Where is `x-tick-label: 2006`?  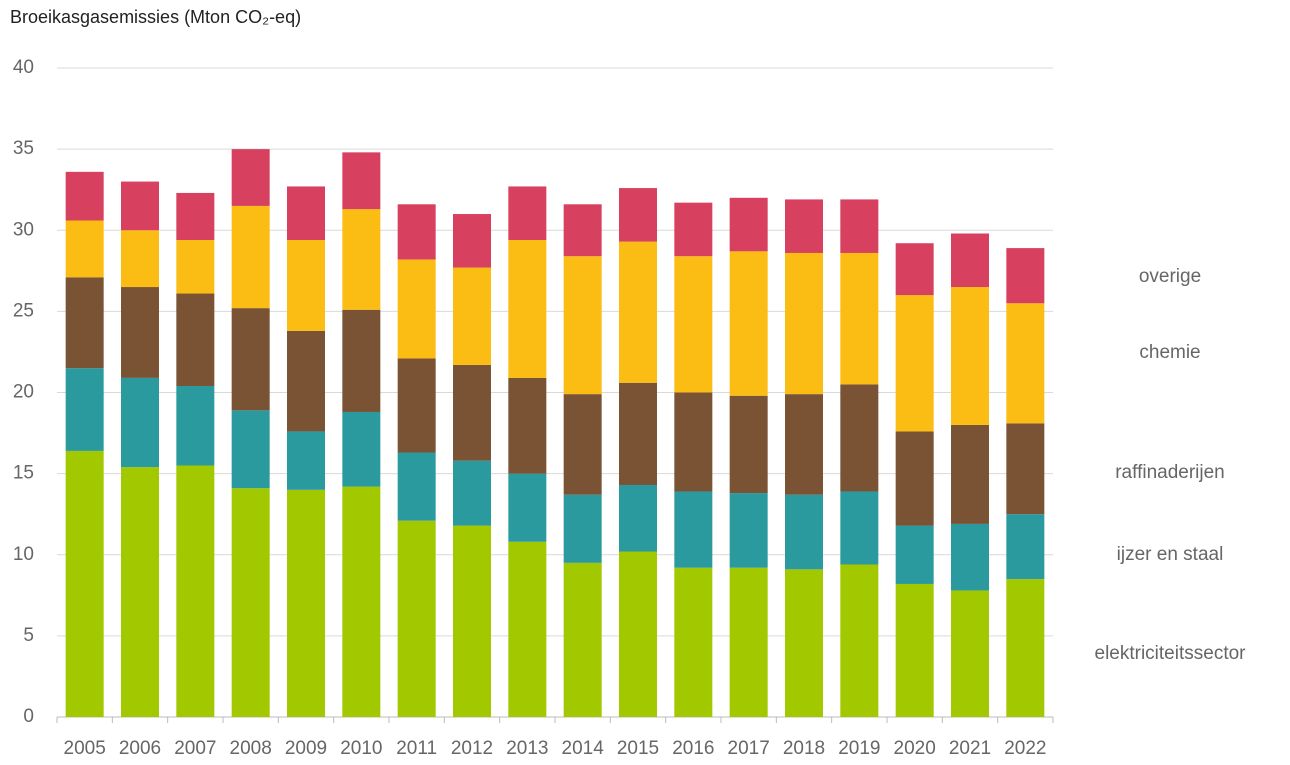
x-tick-label: 2006 is located at coordinates (140, 748).